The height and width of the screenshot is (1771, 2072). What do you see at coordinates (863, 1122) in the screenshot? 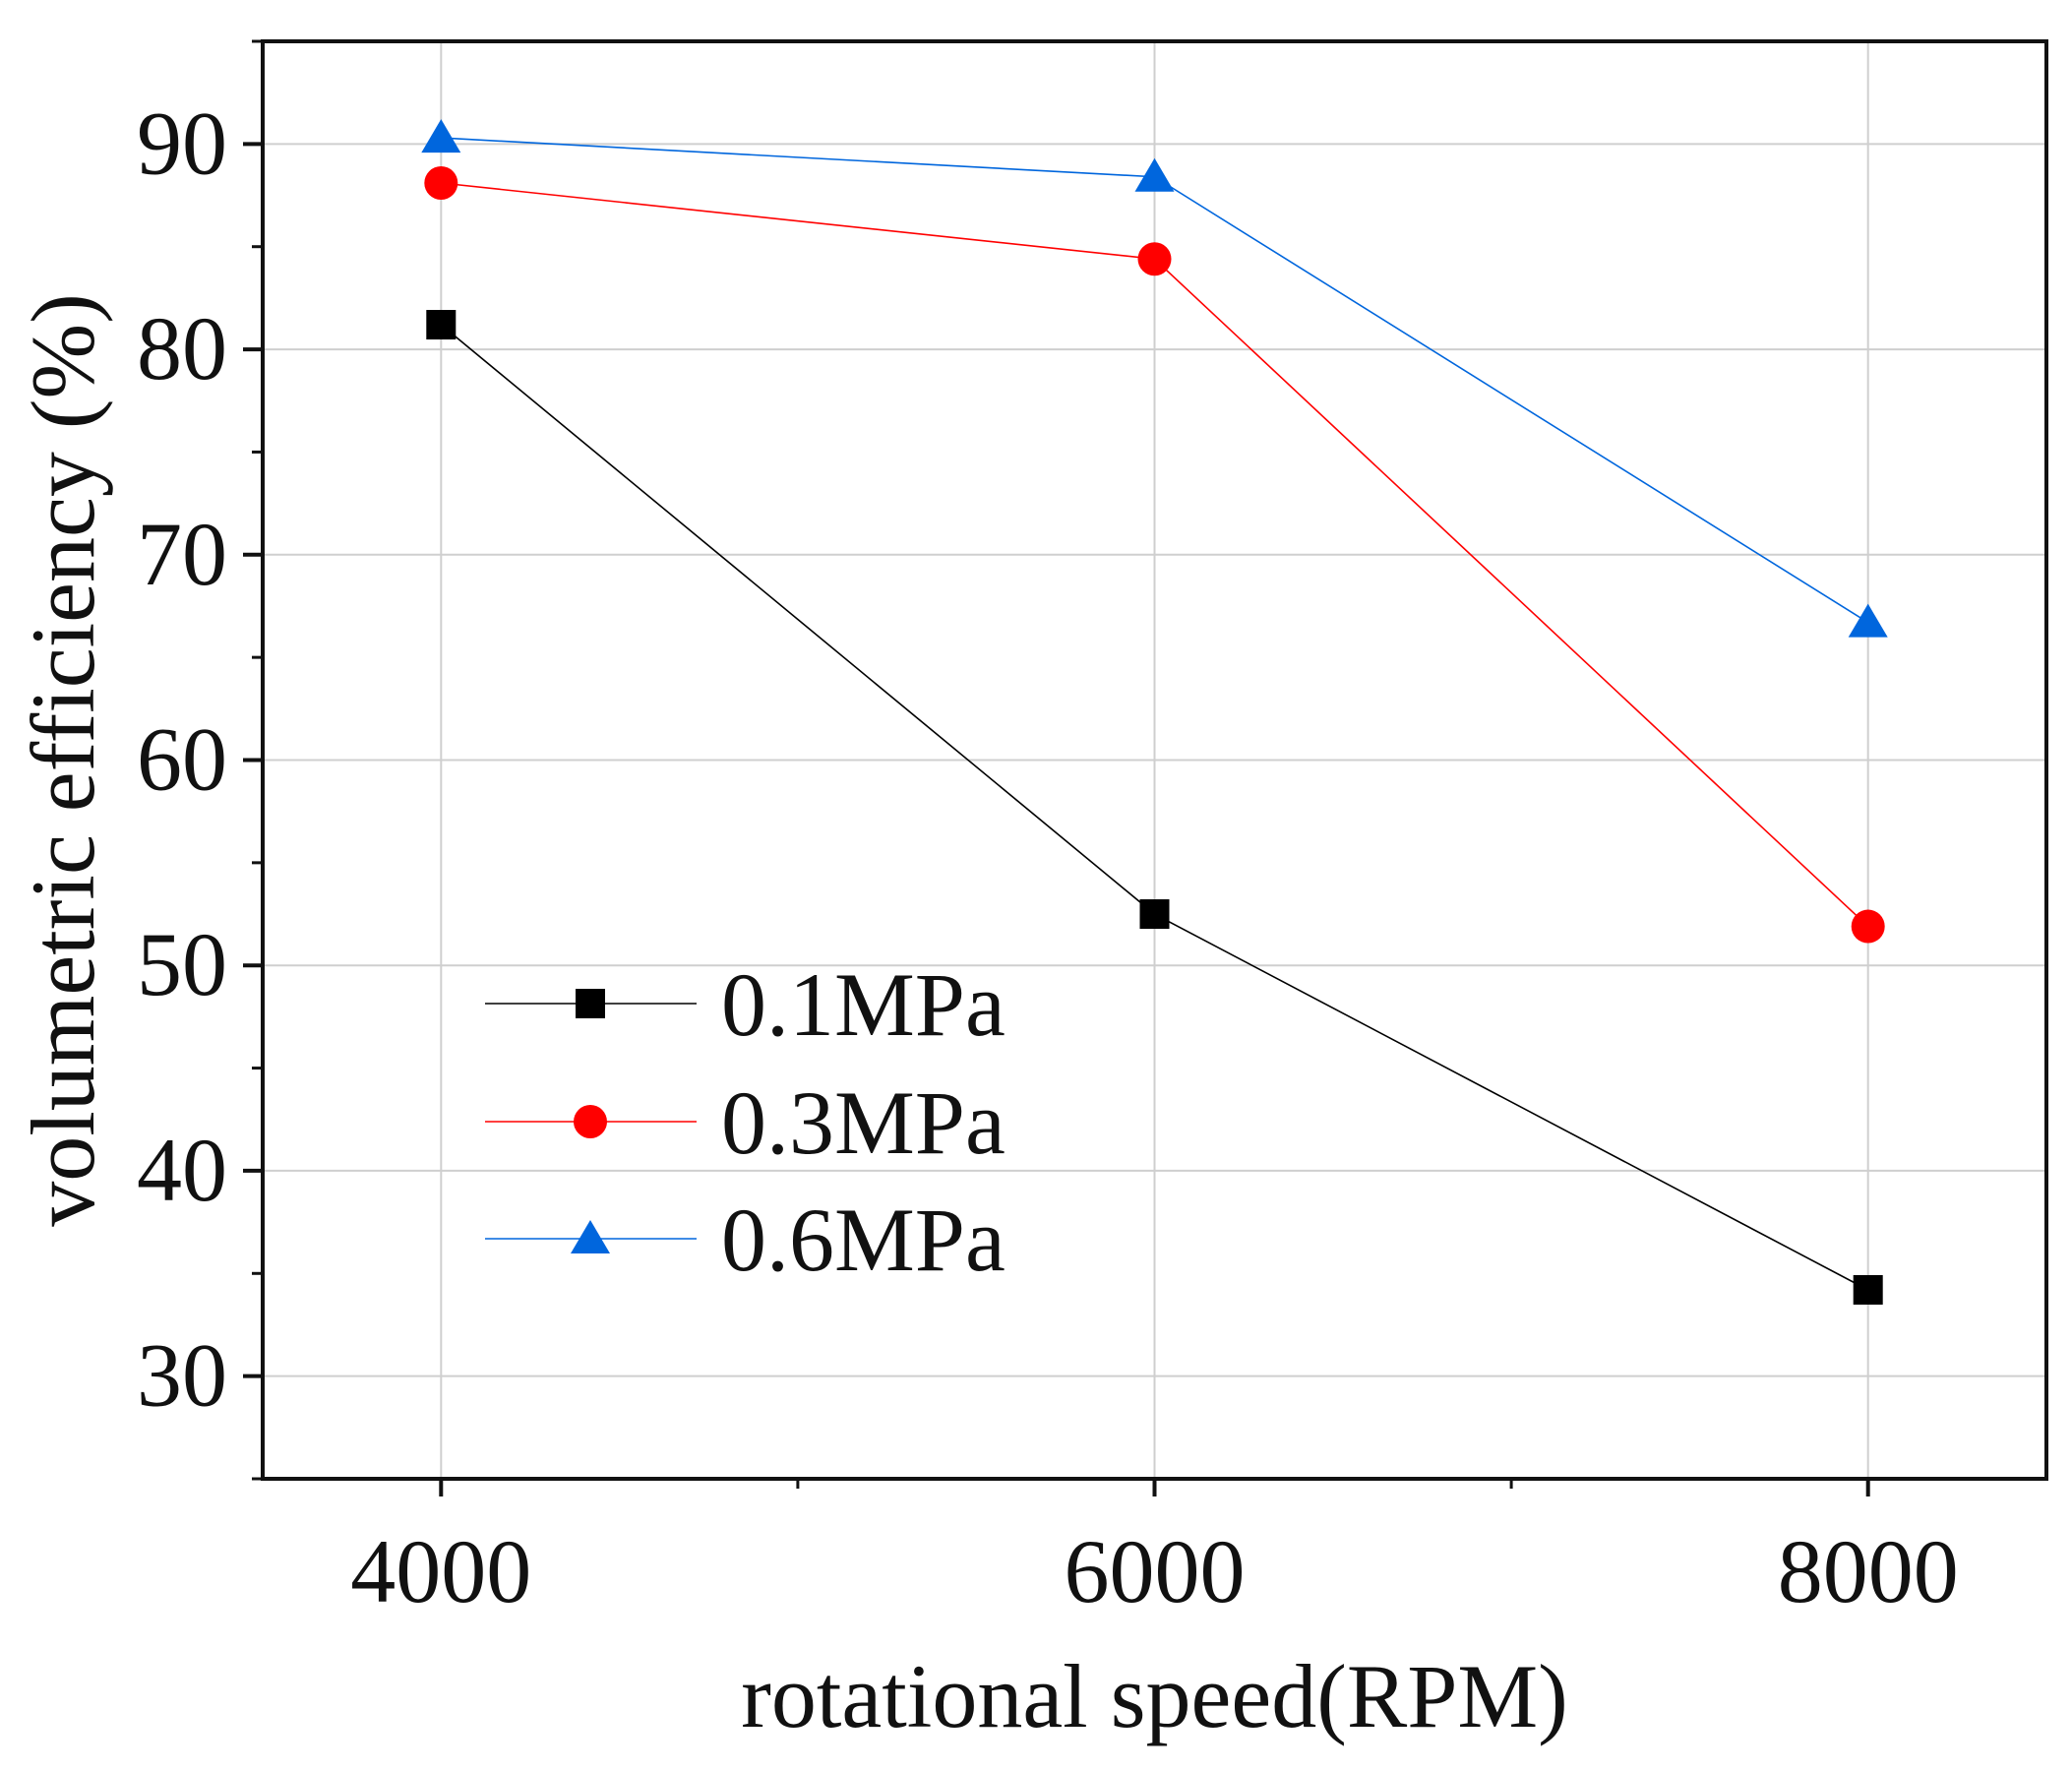
I see `legend-label: 0.3MPa` at bounding box center [863, 1122].